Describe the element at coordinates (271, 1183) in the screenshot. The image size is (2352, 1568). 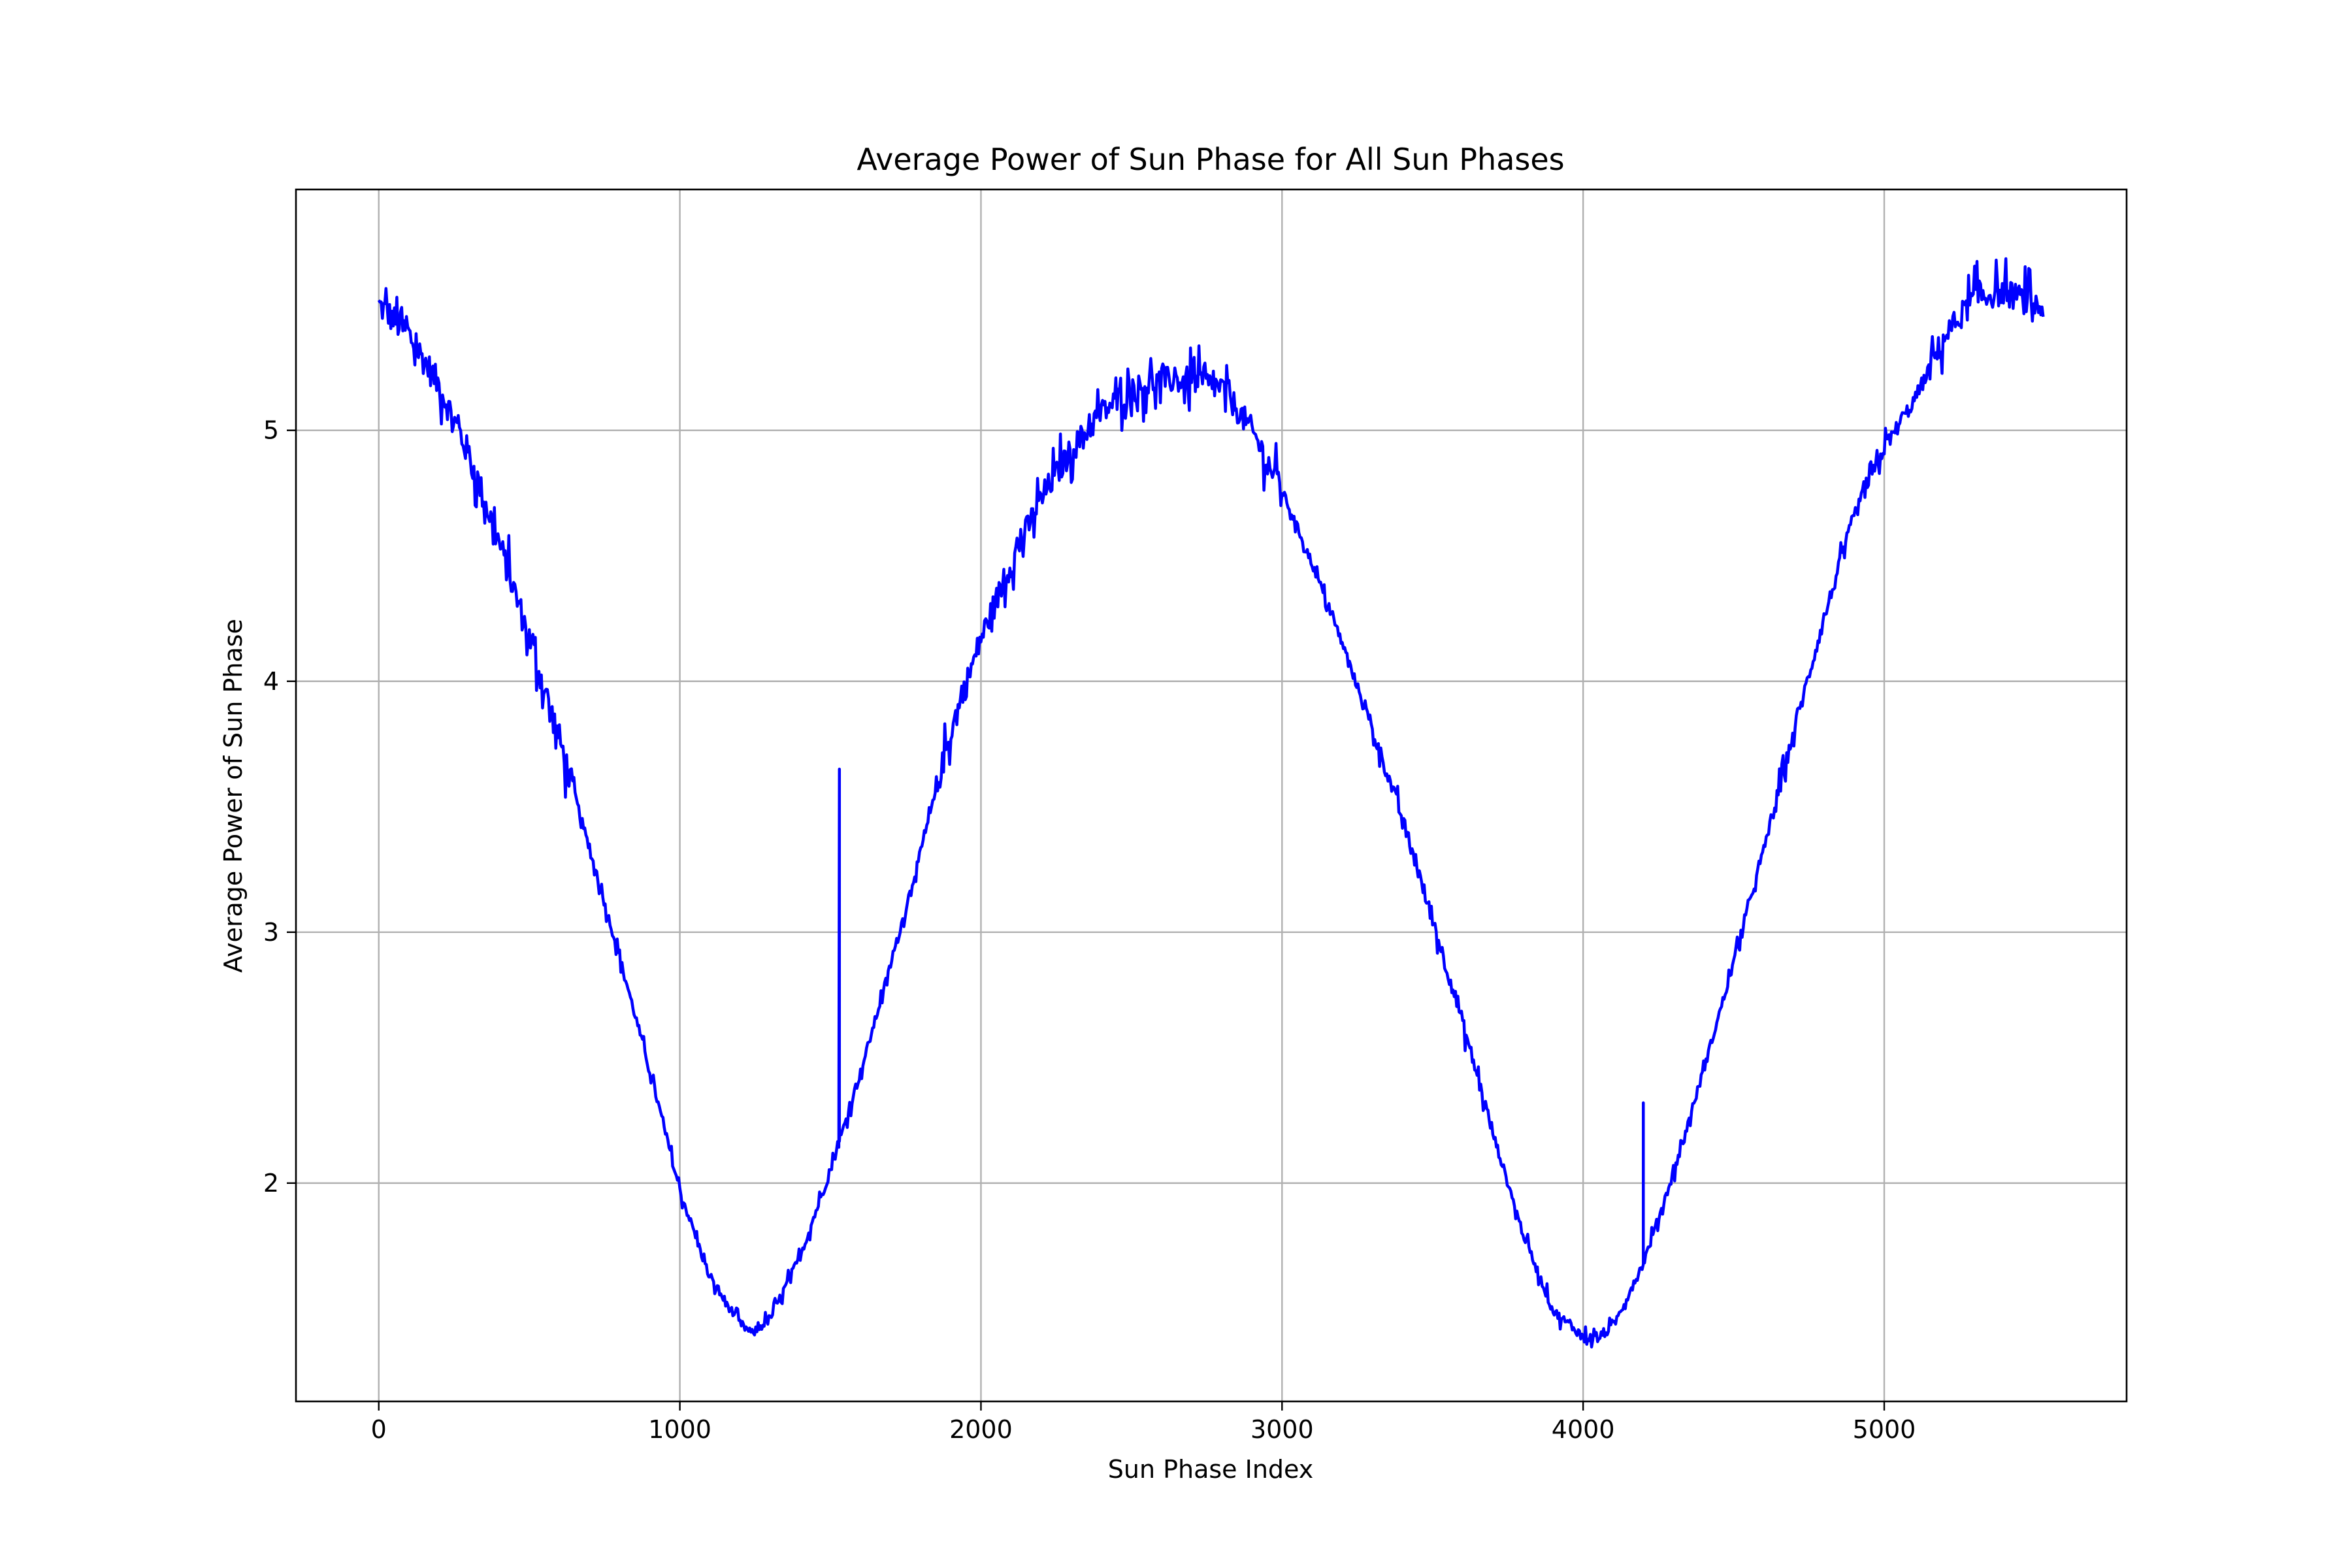
I see `y-tick-label: 2` at that location.